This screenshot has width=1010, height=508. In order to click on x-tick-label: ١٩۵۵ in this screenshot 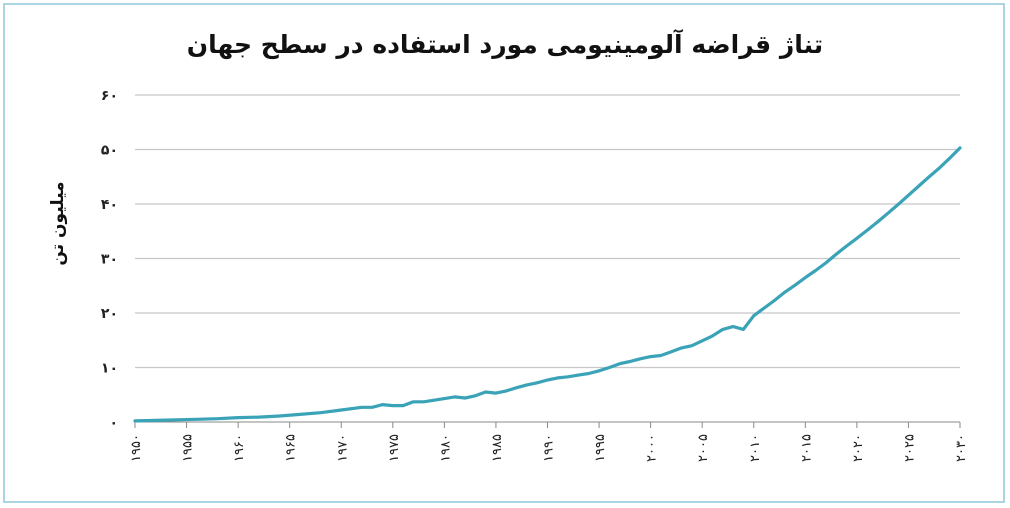, I will do `click(188, 448)`.